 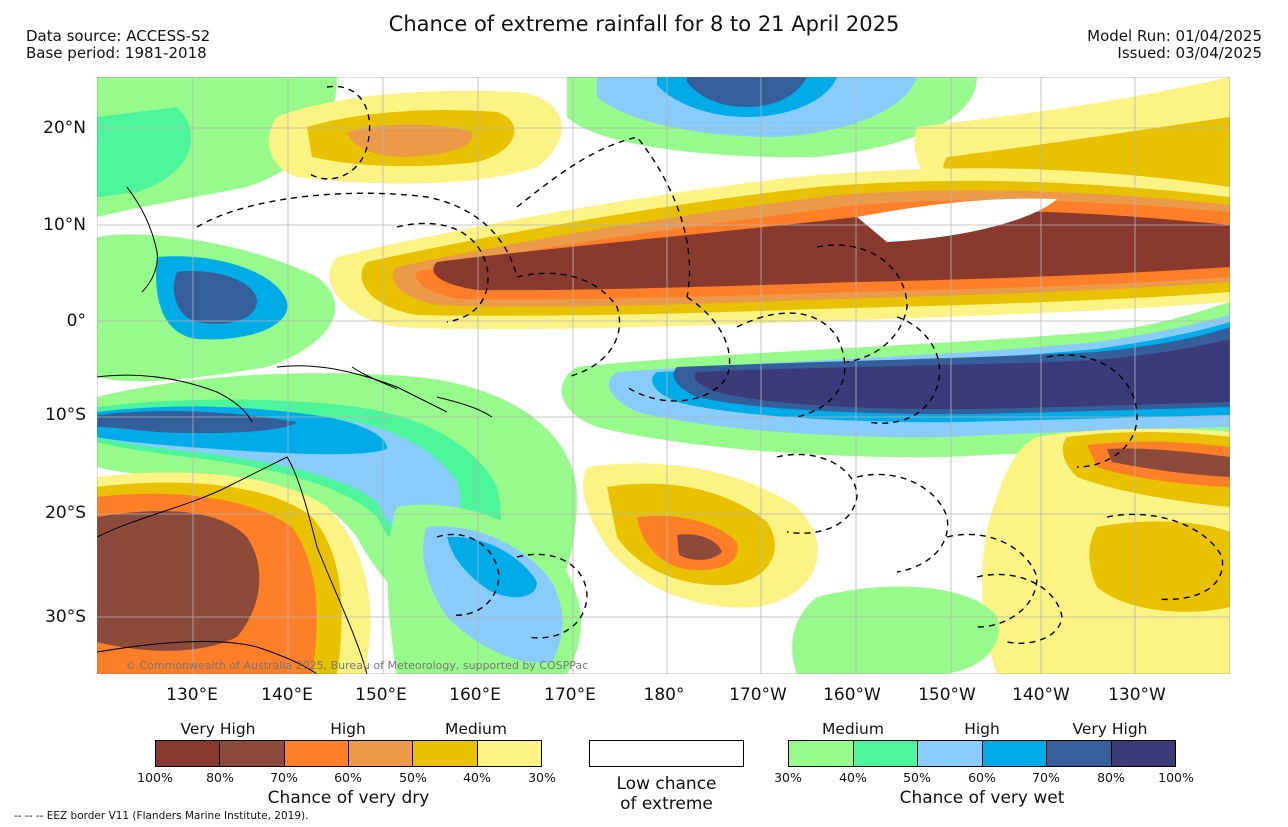 I want to click on dry-tick: 80%, so click(x=220, y=777).